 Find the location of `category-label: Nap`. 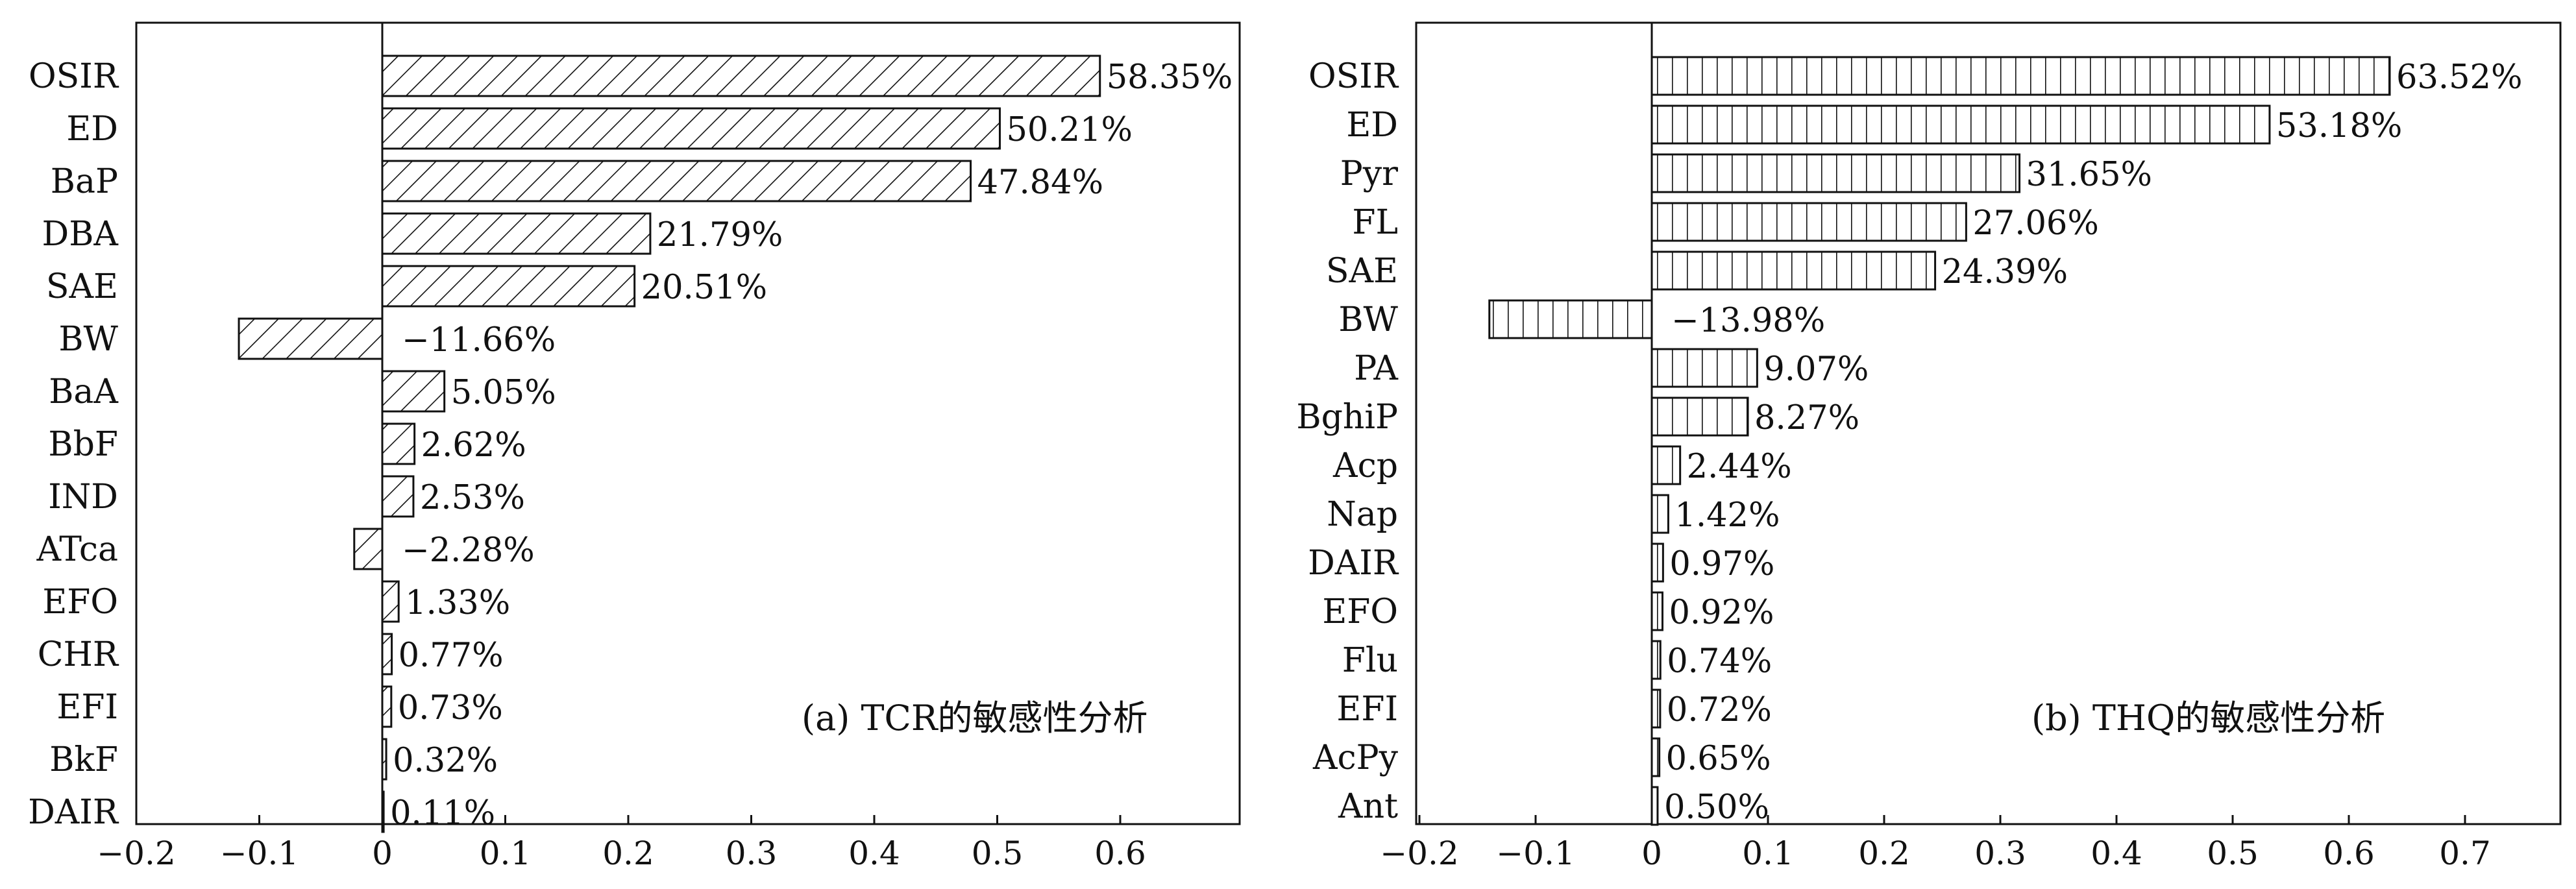

category-label: Nap is located at coordinates (1362, 514).